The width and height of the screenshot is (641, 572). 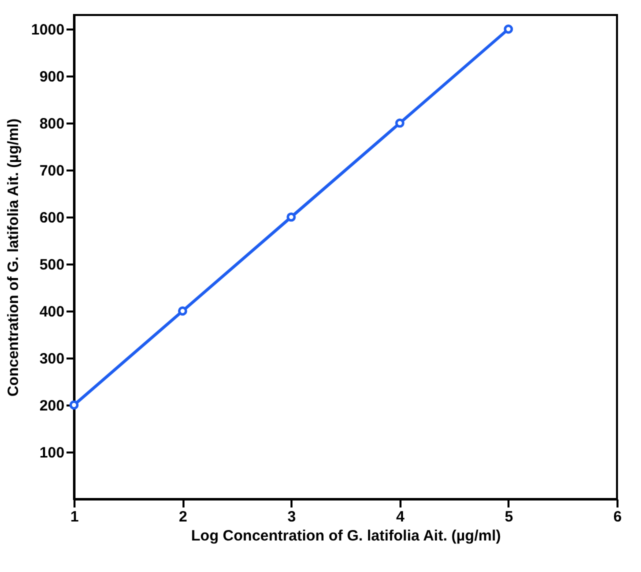 What do you see at coordinates (51, 265) in the screenshot?
I see `y-tick-label: 500` at bounding box center [51, 265].